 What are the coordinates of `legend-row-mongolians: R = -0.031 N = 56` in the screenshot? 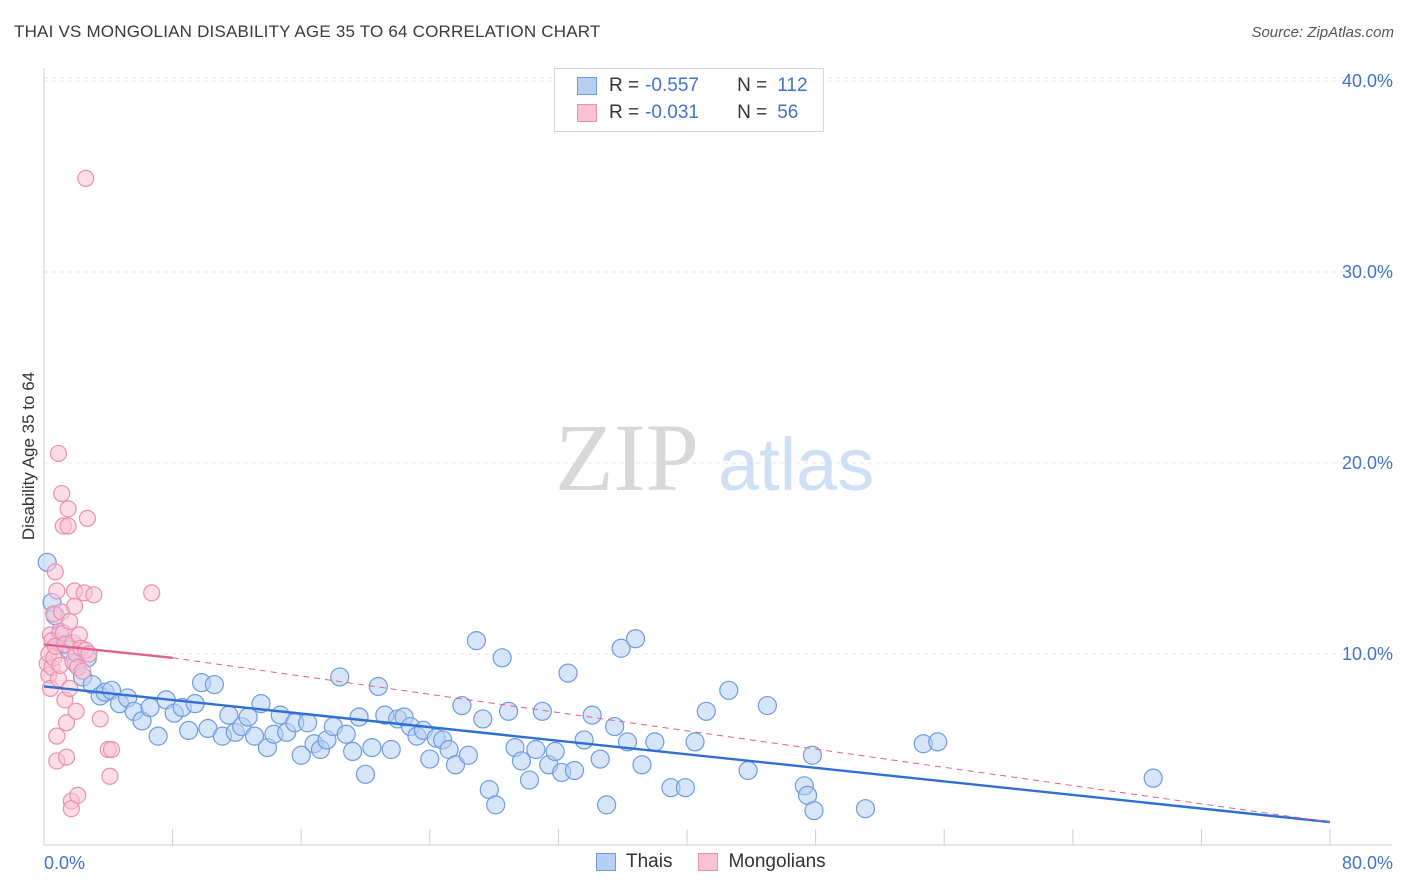 It's located at (687, 113).